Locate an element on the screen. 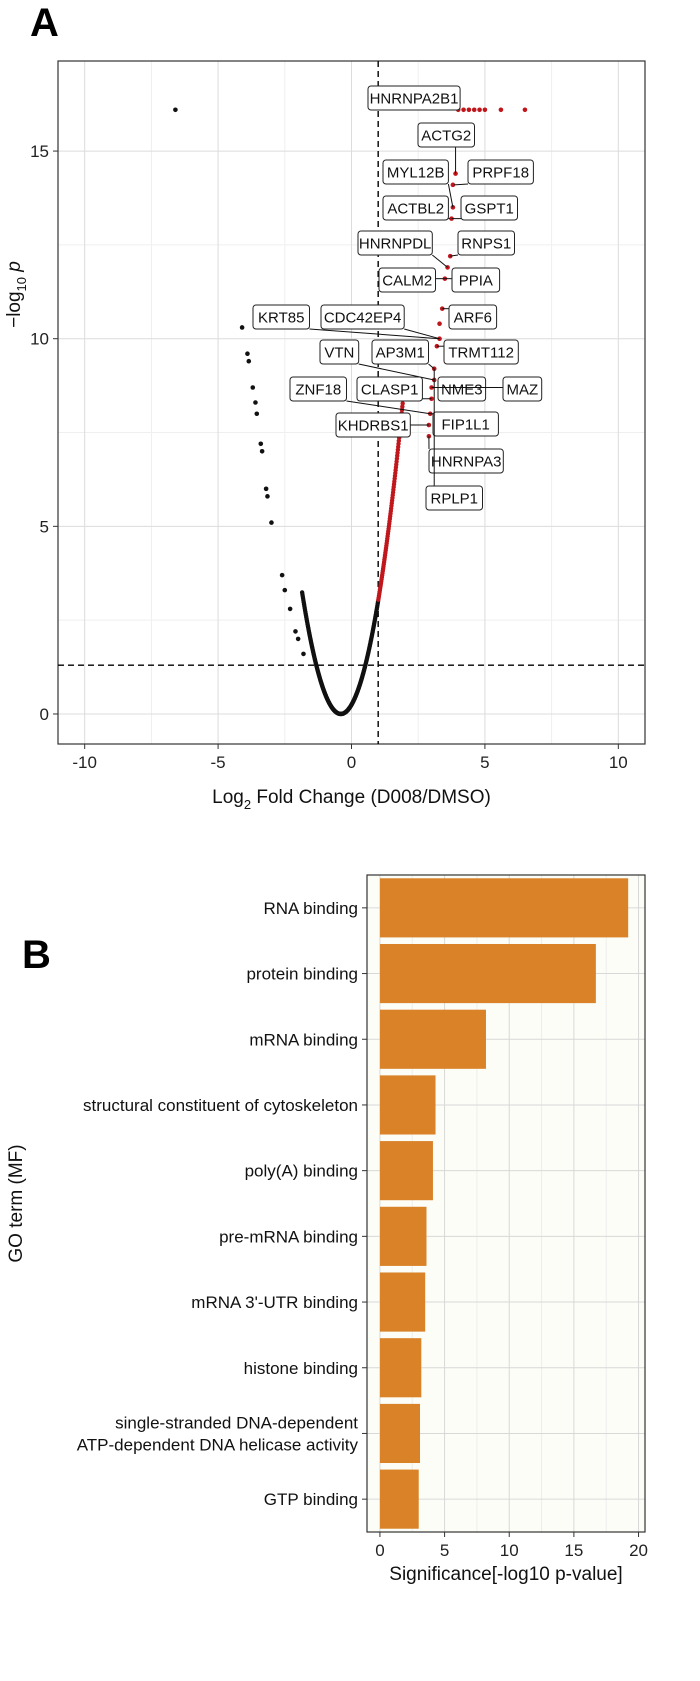  gene-label: ACTBL2 is located at coordinates (415, 209).